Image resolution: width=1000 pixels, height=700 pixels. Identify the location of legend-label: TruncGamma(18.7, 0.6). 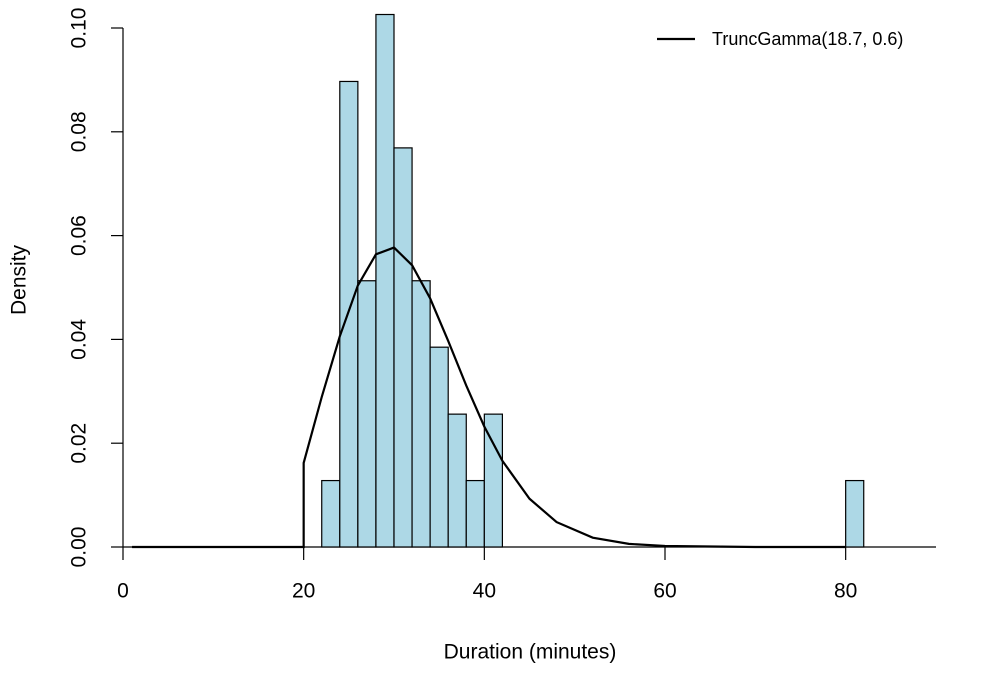
(807, 39).